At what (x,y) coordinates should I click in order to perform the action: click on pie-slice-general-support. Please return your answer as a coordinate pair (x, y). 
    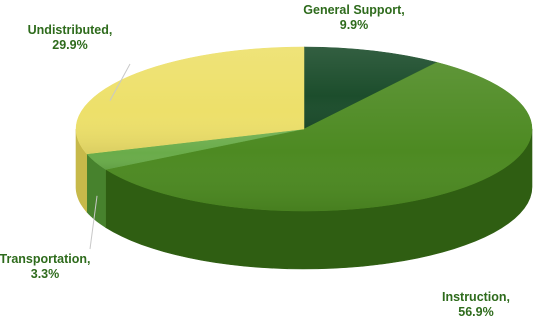
    Looking at the image, I should click on (370, 88).